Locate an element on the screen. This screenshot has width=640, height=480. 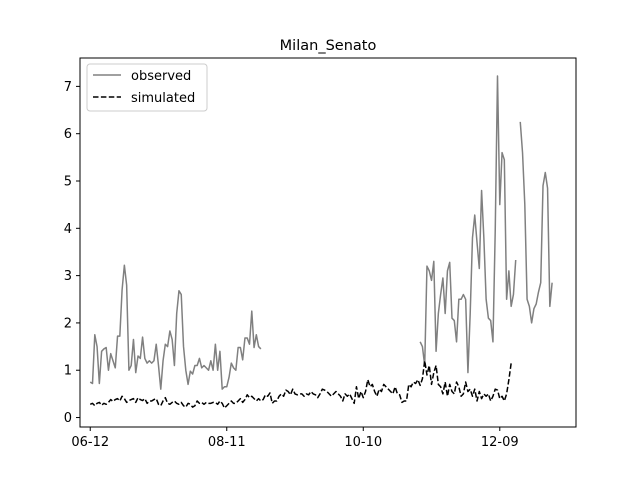
y-tick-label: 4 is located at coordinates (68, 229).